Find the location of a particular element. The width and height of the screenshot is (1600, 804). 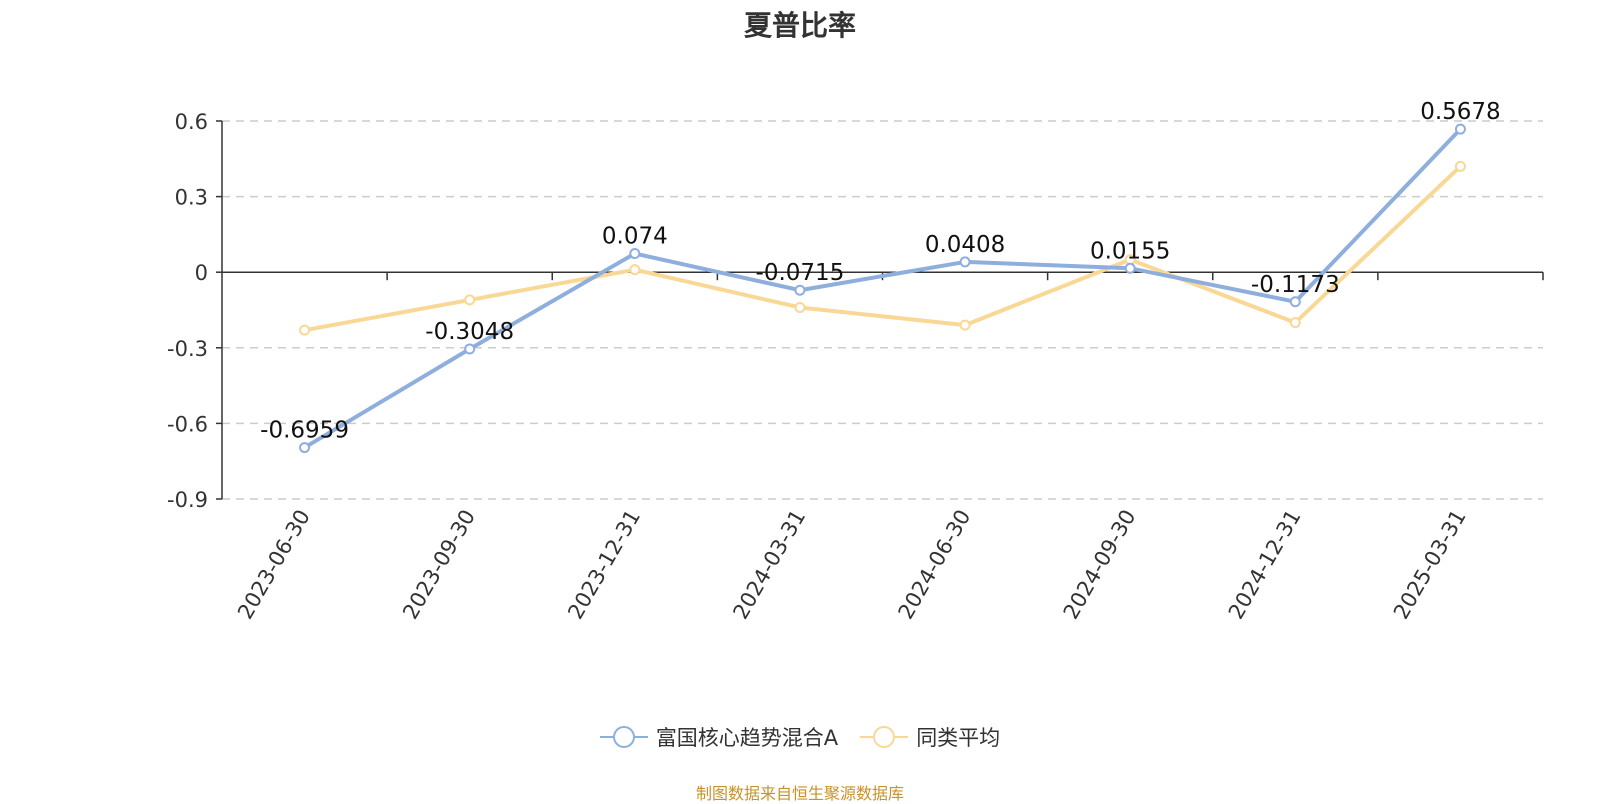

y-tick-label: -0.3 is located at coordinates (187, 349).